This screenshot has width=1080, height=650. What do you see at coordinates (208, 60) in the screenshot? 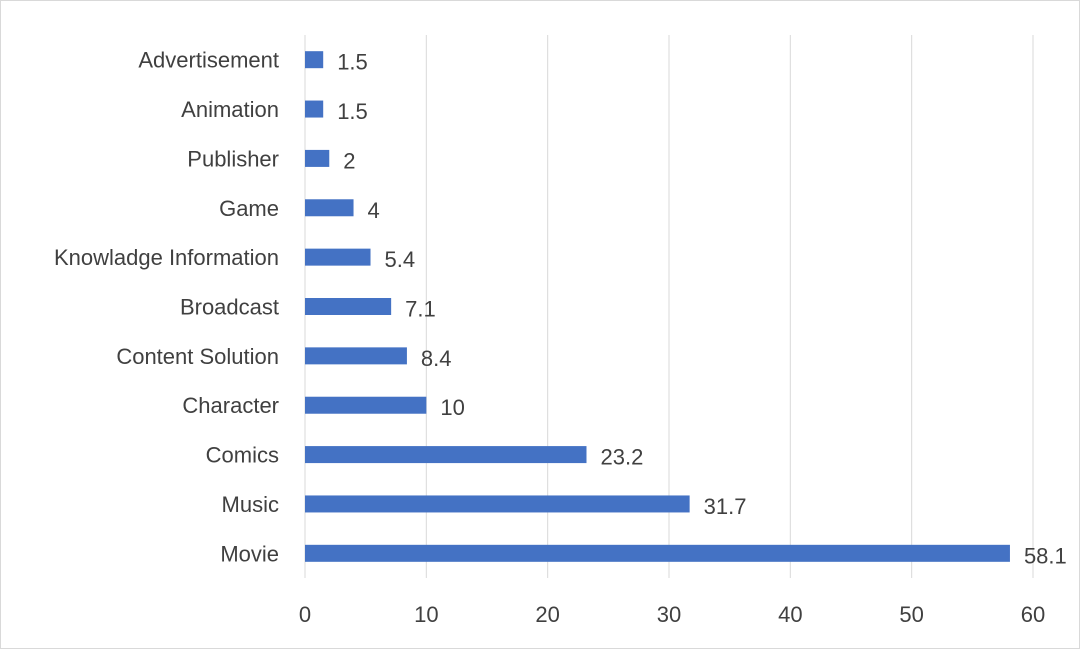
I see `category-label: Advertisement` at bounding box center [208, 60].